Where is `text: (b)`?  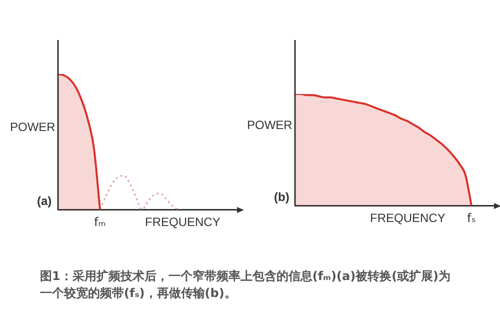 text: (b) is located at coordinates (282, 197).